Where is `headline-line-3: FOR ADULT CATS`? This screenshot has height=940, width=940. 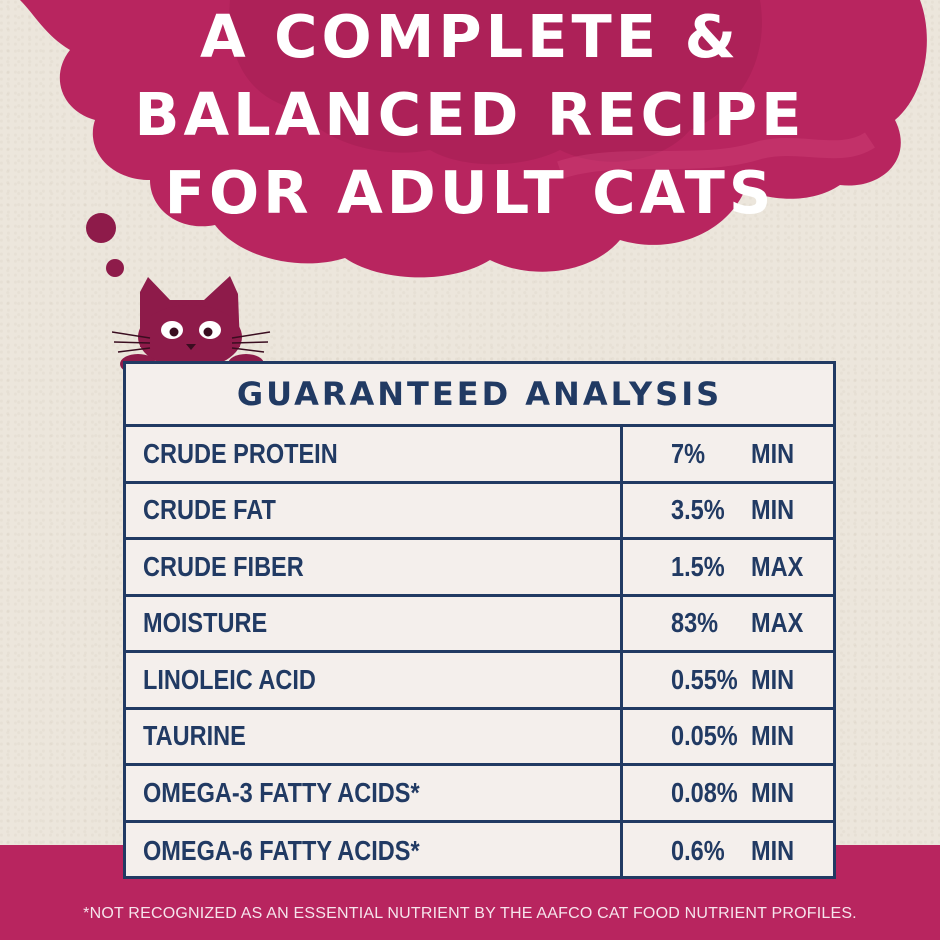
headline-line-3: FOR ADULT CATS is located at coordinates (470, 192).